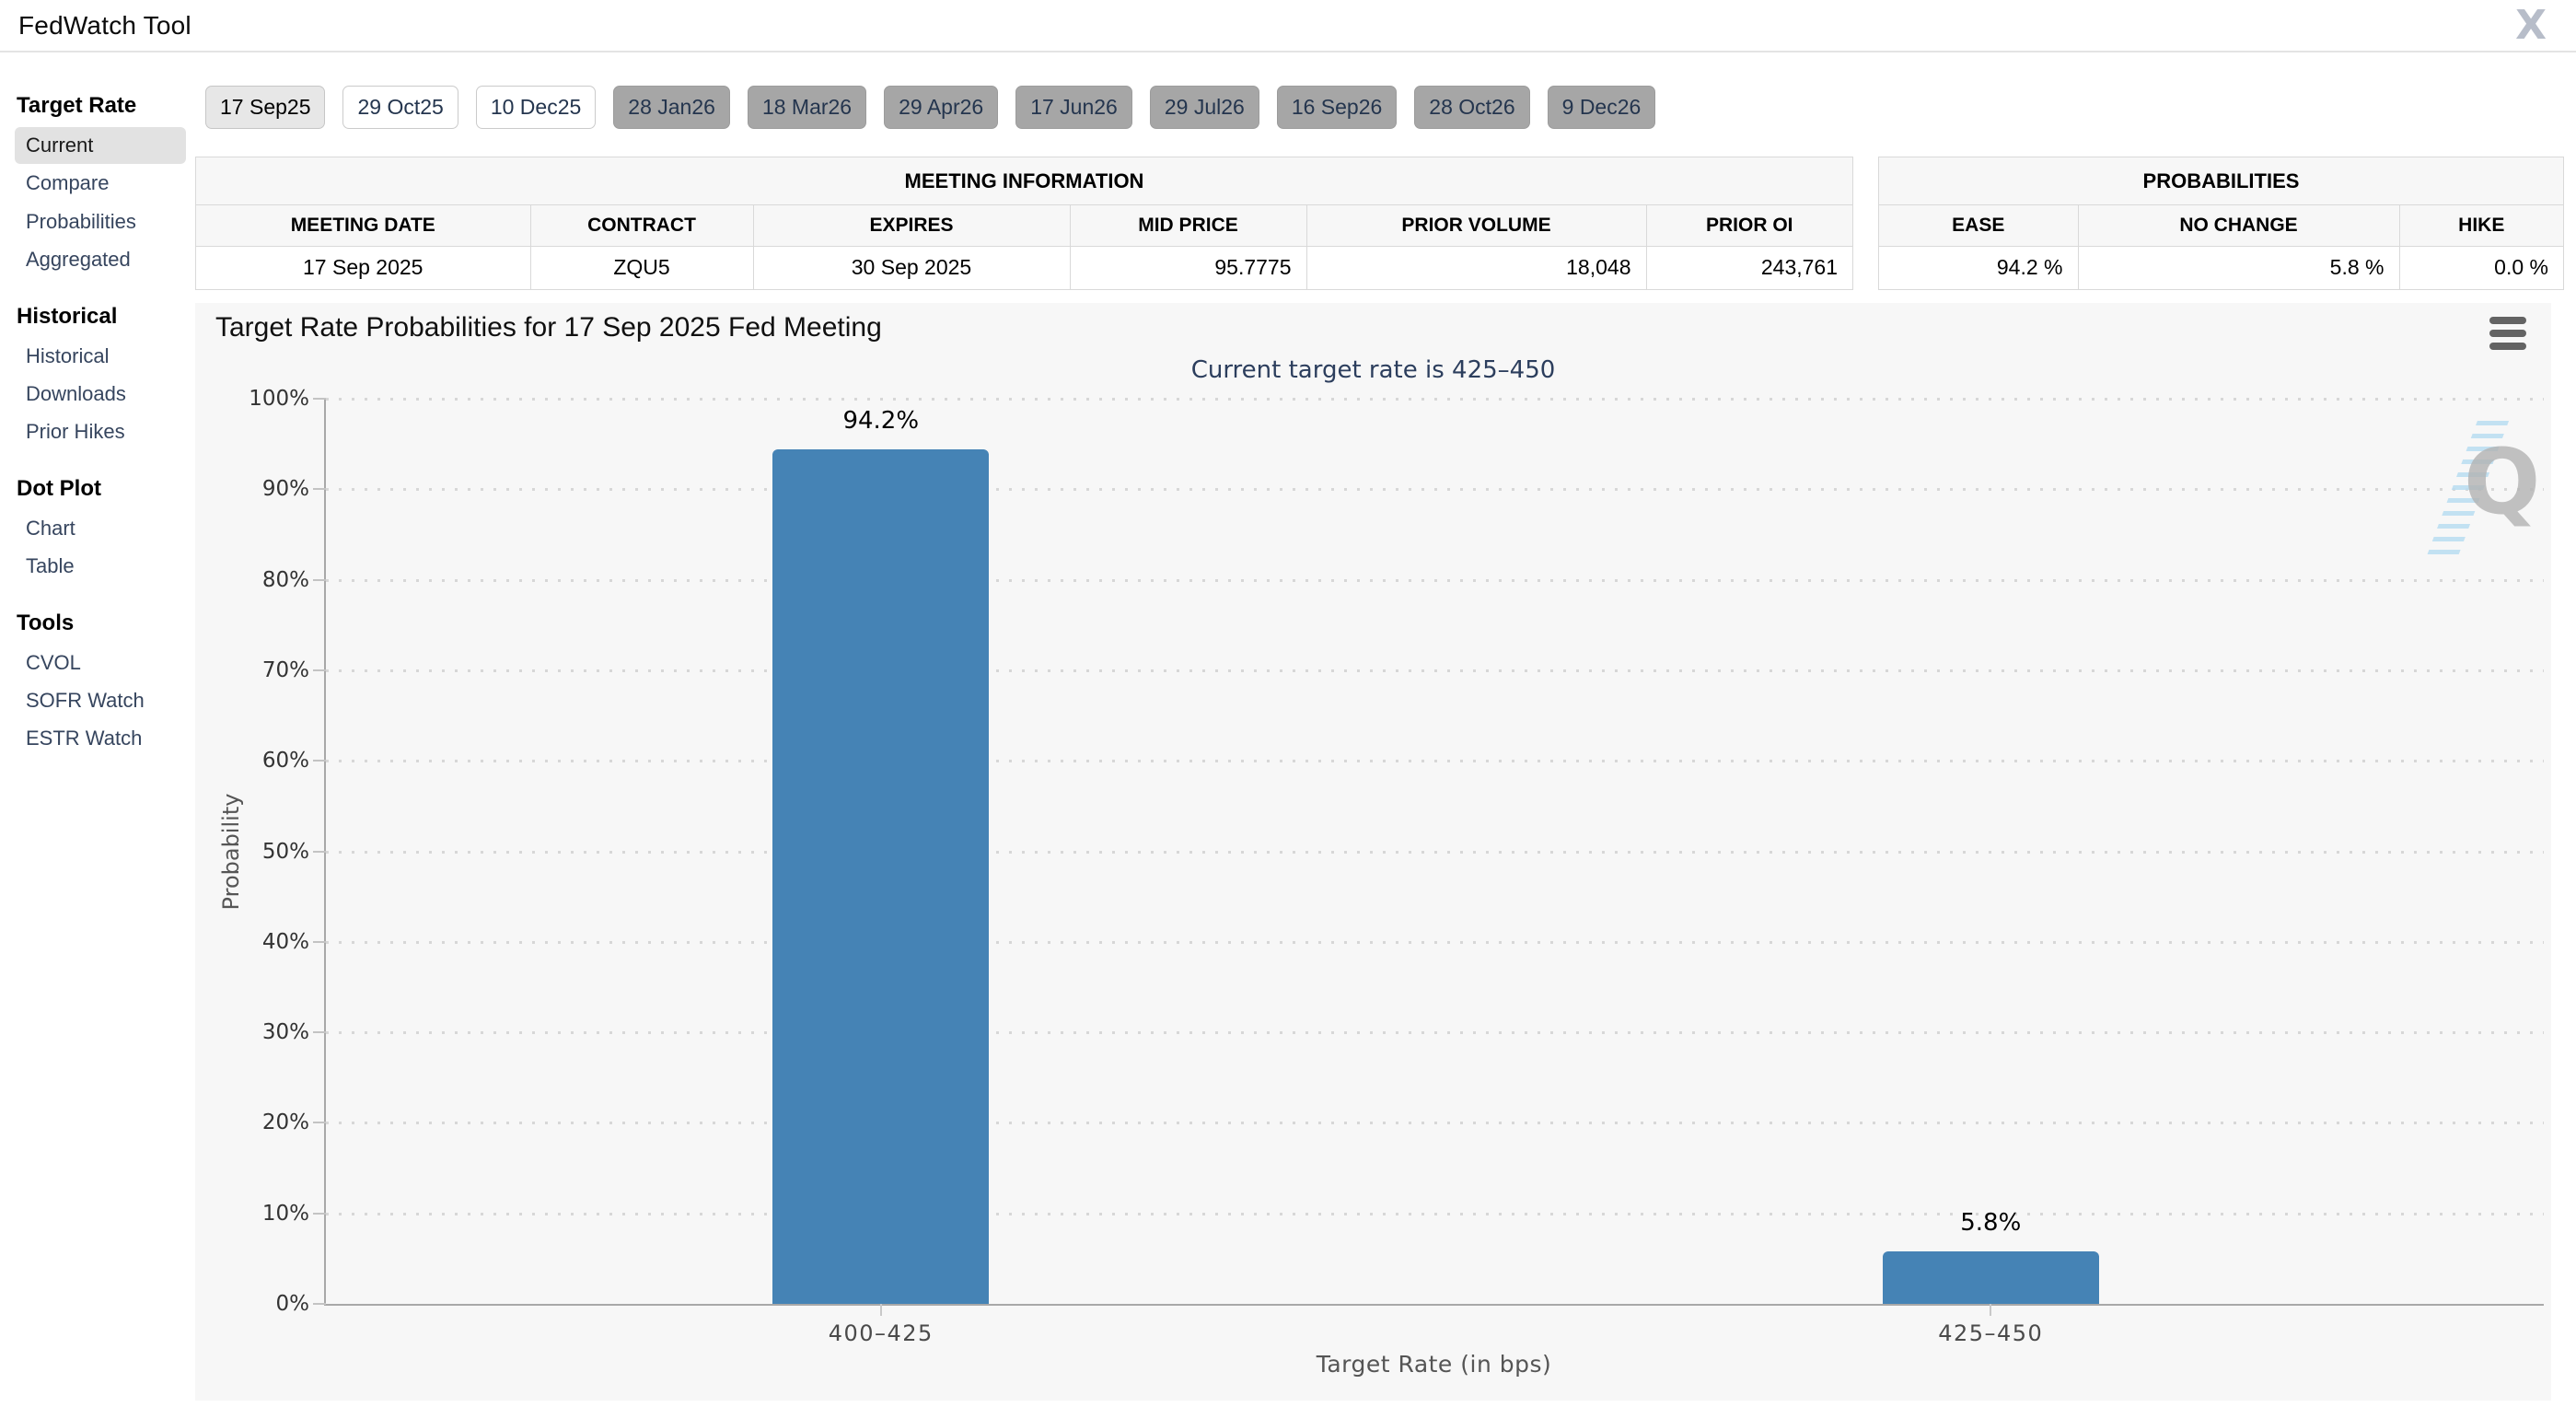 The image size is (2576, 1407). Describe the element at coordinates (1475, 226) in the screenshot. I see `column-header-prior-volume: PRIOR VOLUME` at that location.